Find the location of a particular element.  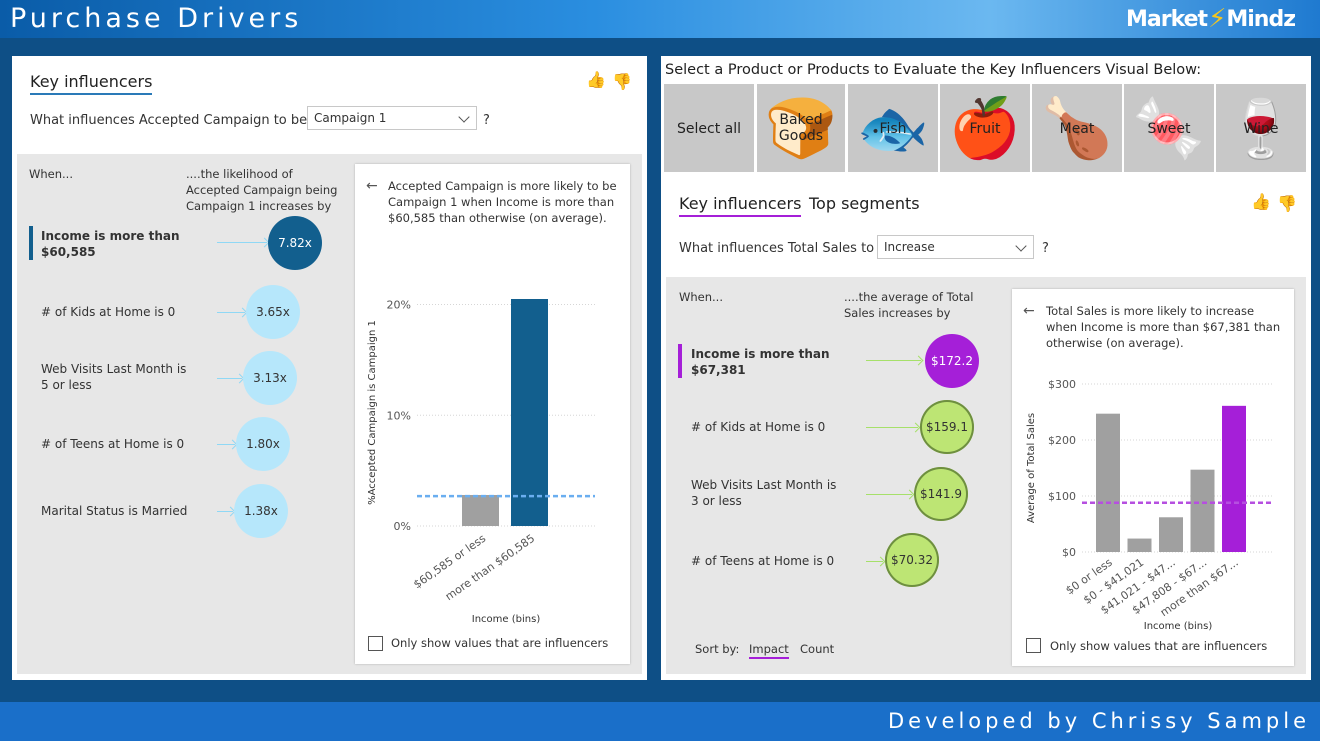

influencer-bubble: 1.38x is located at coordinates (261, 511).